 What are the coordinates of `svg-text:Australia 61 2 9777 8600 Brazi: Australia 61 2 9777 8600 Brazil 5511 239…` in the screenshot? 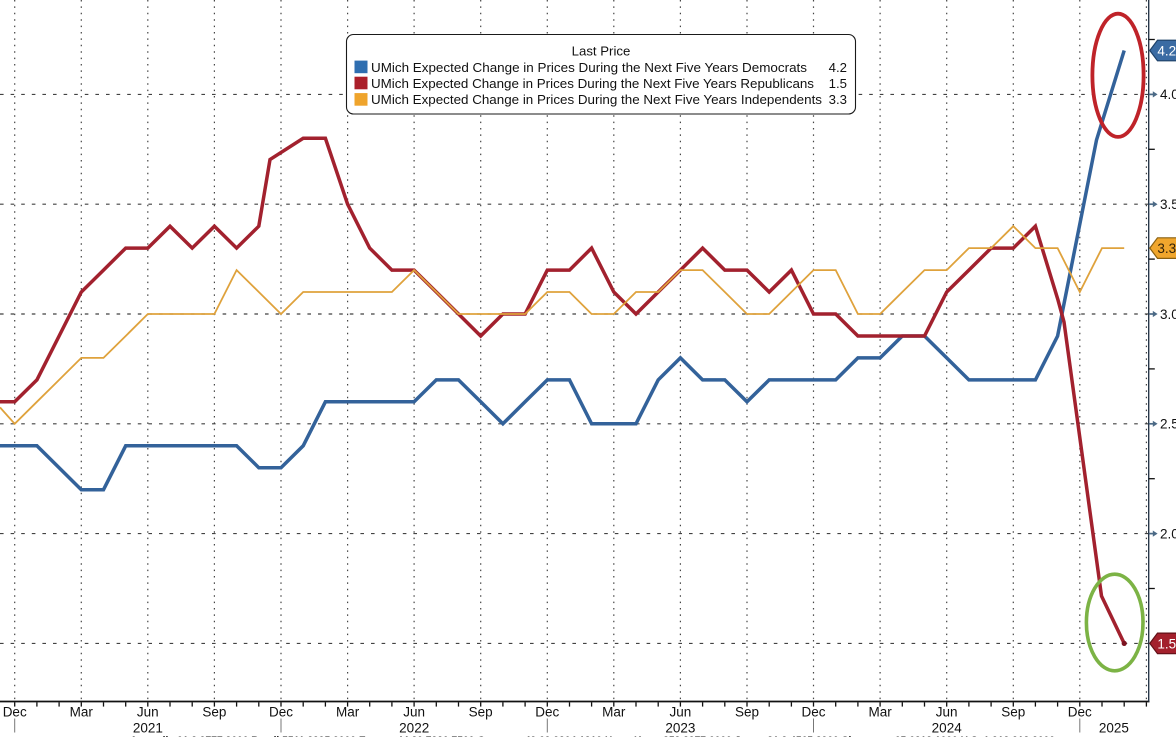 It's located at (592, 735).